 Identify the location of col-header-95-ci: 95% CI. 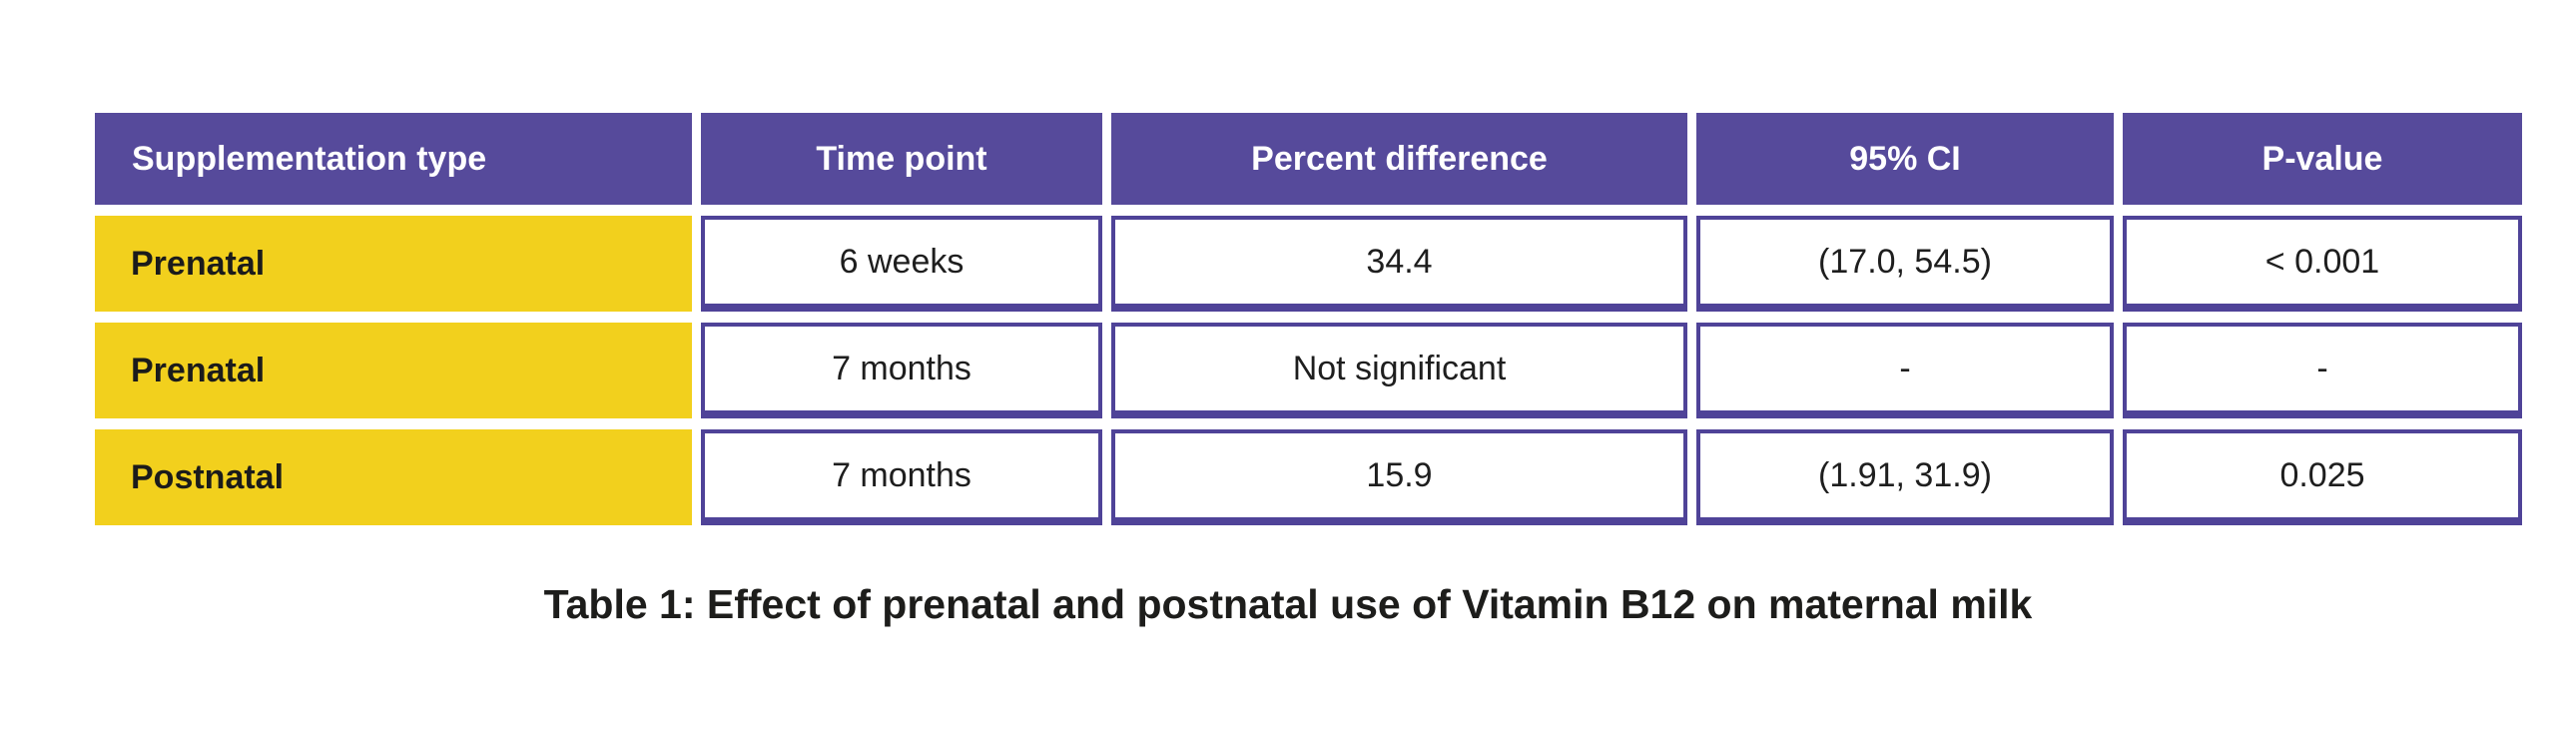
(1905, 159).